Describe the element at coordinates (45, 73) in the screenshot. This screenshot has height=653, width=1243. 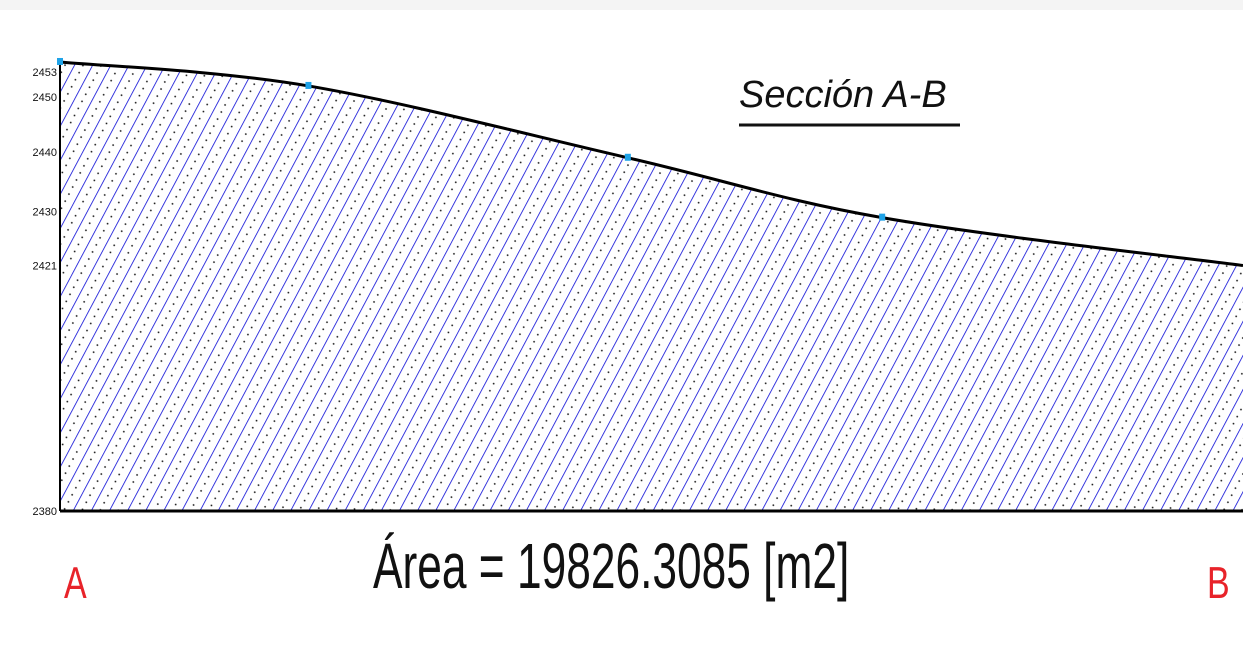
I see `y-tick-label: 2453` at that location.